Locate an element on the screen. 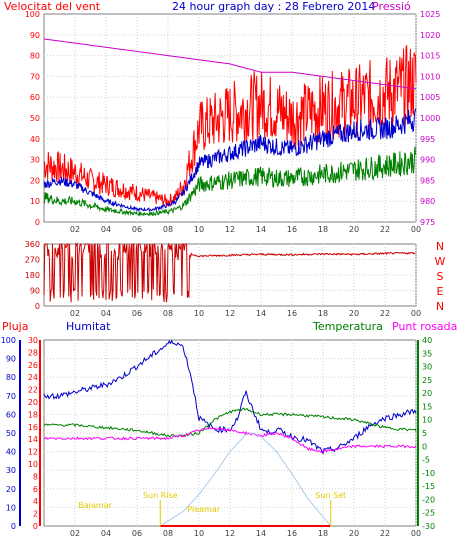 Image resolution: width=465 pixels, height=555 pixels. wind-panel-x-tick: 16 is located at coordinates (292, 229).